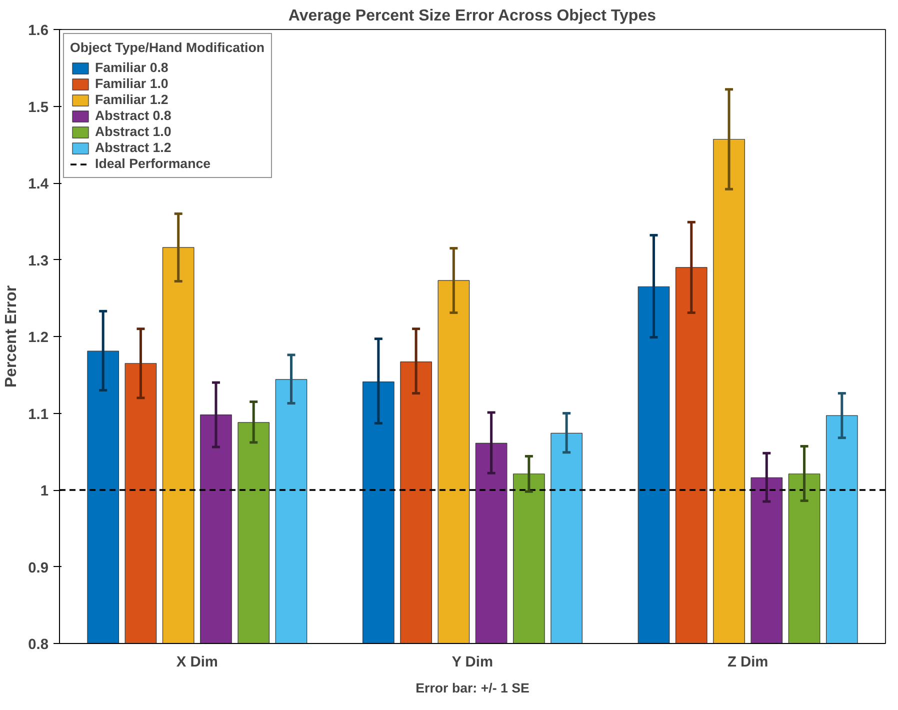  I want to click on legend-label: Ideal Performance, so click(153, 163).